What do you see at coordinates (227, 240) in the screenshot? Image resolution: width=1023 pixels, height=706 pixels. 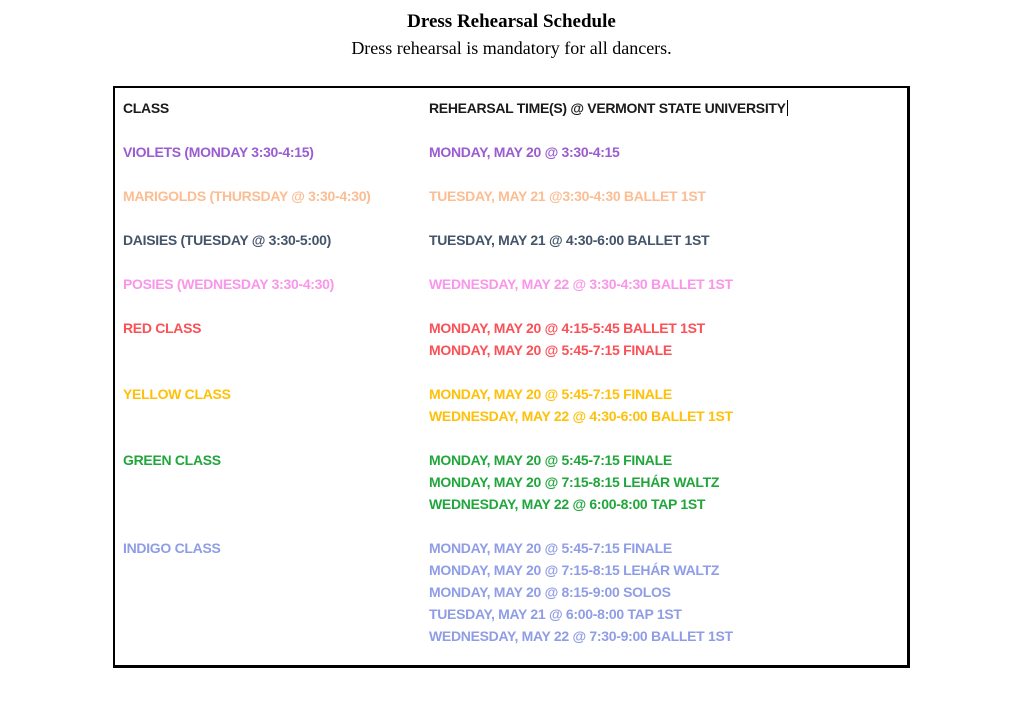 I see `class-name: DAISIES (TUESDAY @ 3:30-5:00)` at bounding box center [227, 240].